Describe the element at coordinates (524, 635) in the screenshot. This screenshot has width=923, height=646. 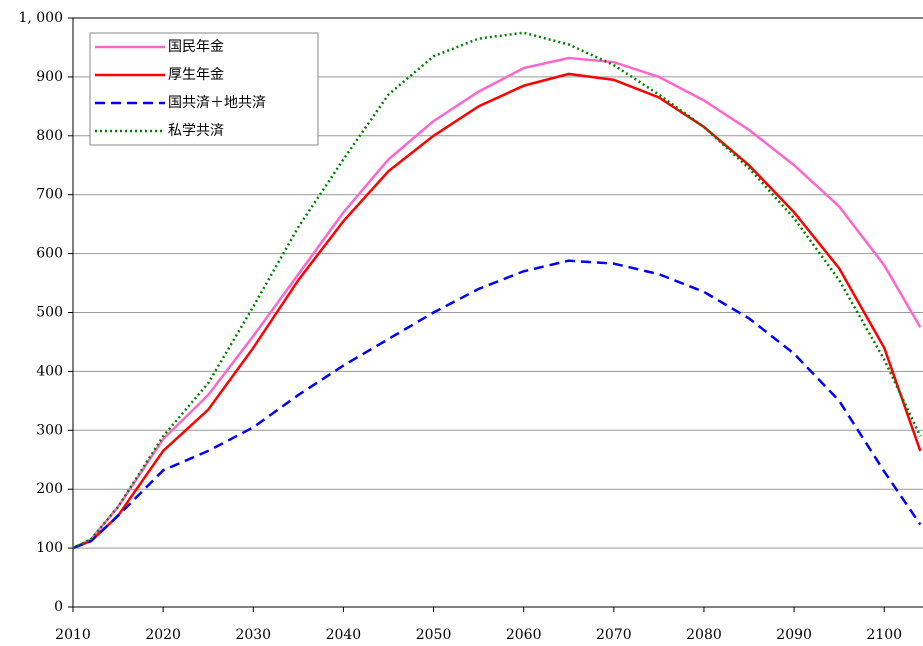
I see `x-tick-label: 2060` at that location.